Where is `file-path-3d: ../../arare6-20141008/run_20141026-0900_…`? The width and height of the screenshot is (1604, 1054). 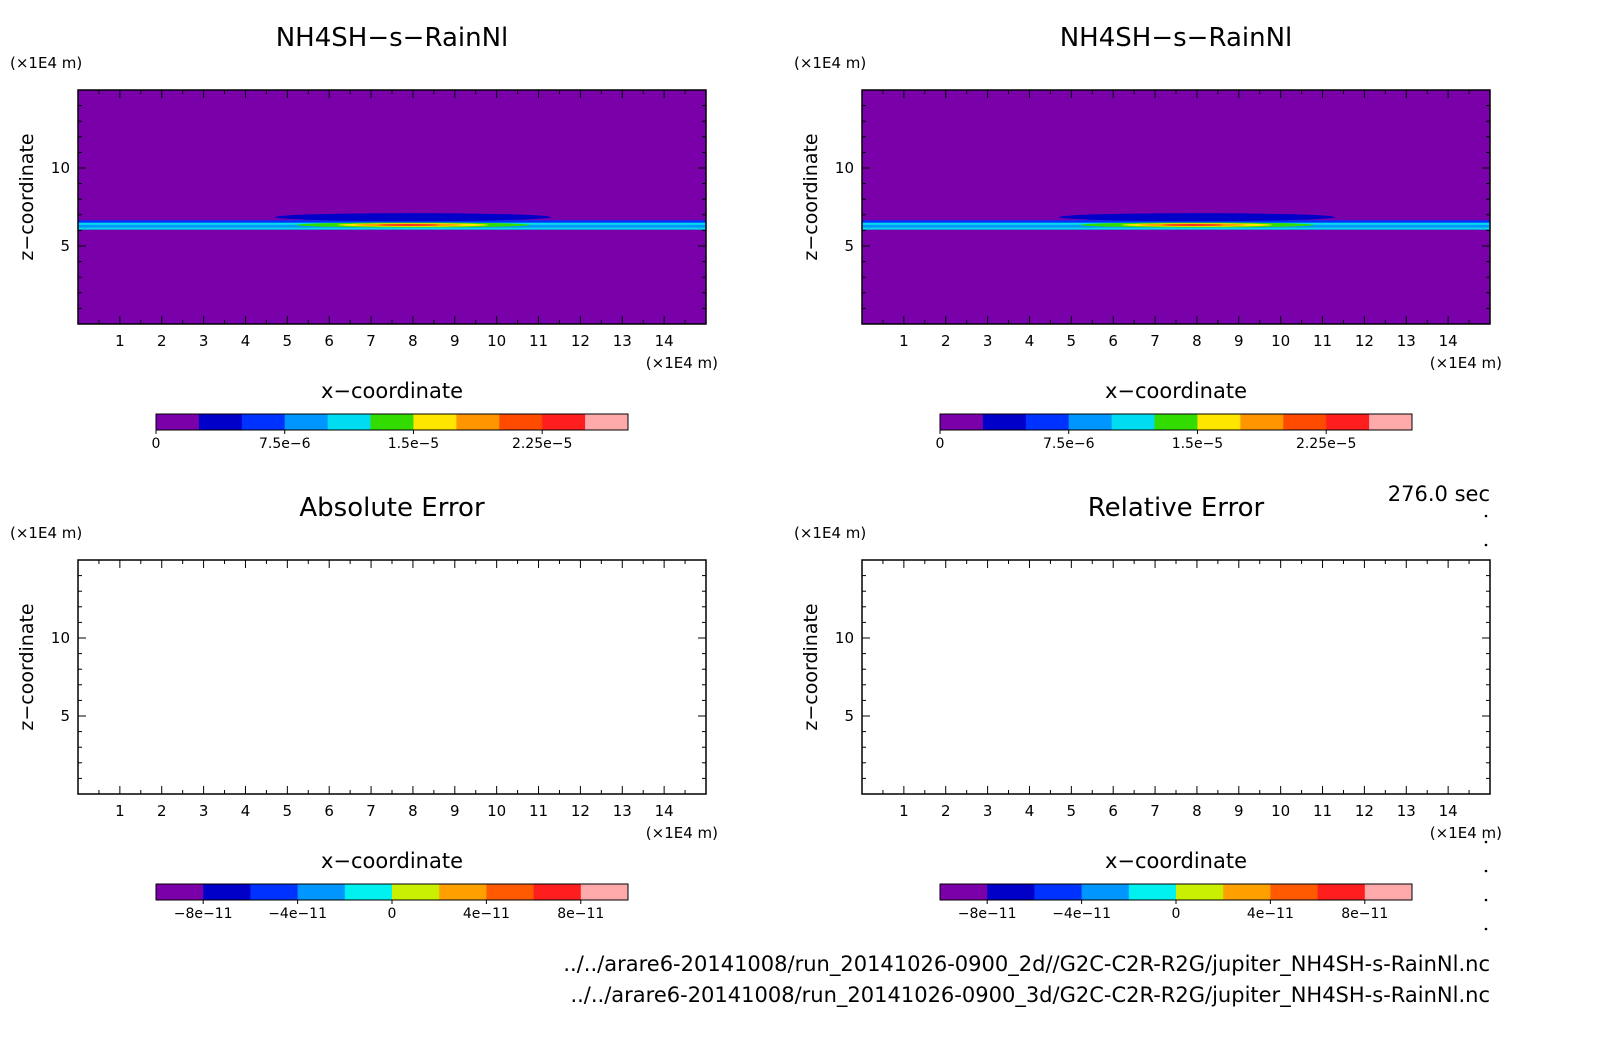
file-path-3d: ../../arare6-20141008/run_20141026-0900_… is located at coordinates (1030, 995).